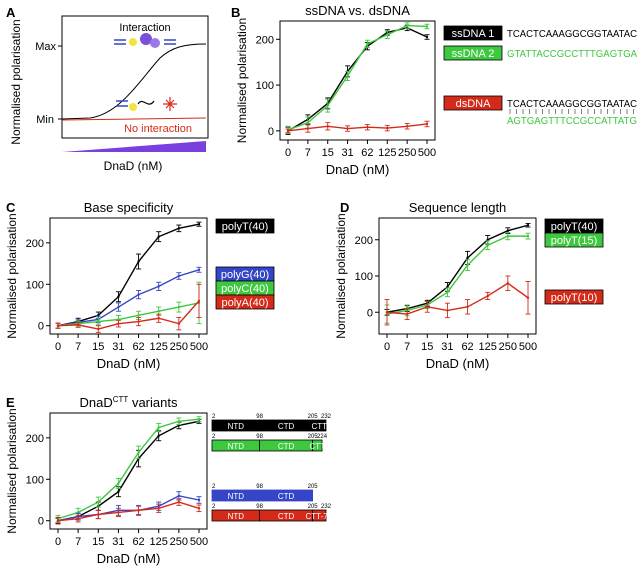  I want to click on panel-c-xtick-label: 15, so click(98, 347).